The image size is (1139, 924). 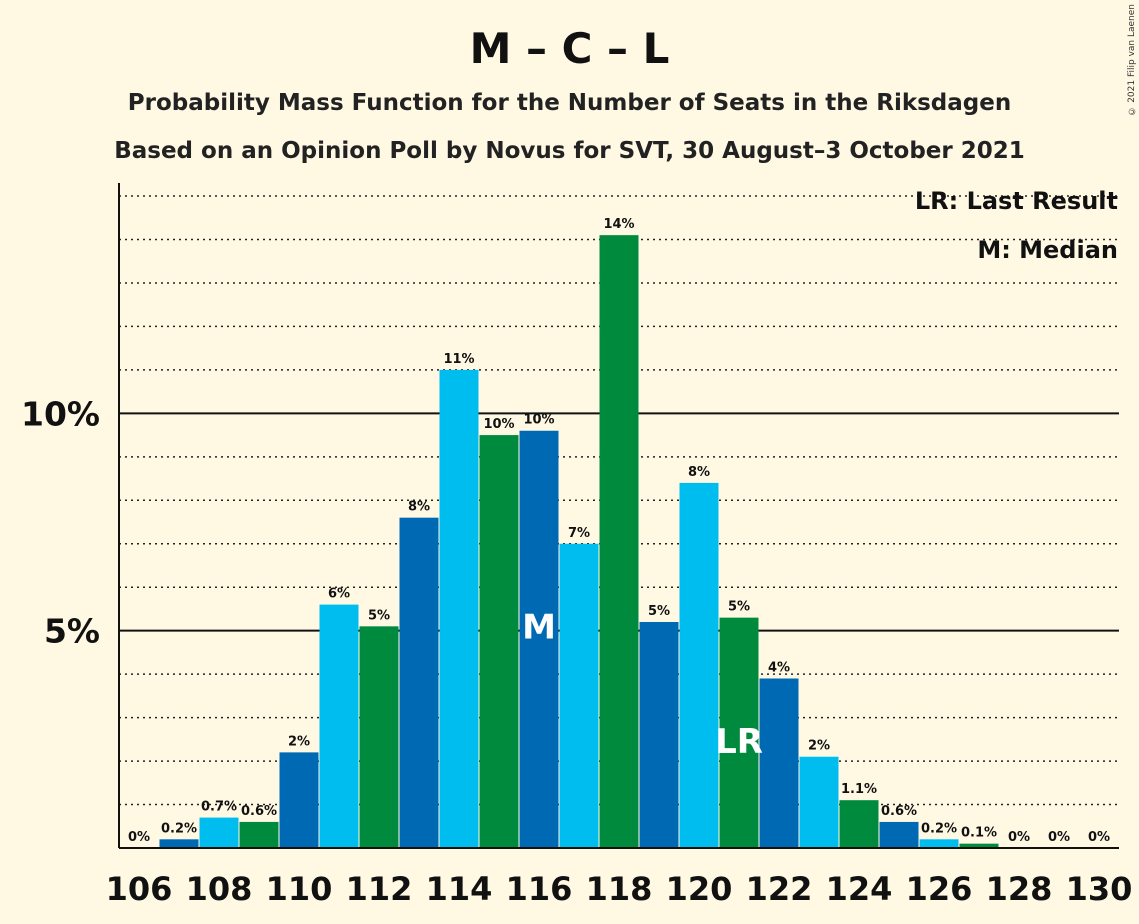 I want to click on x-tick-label: 106, so click(x=139, y=889).